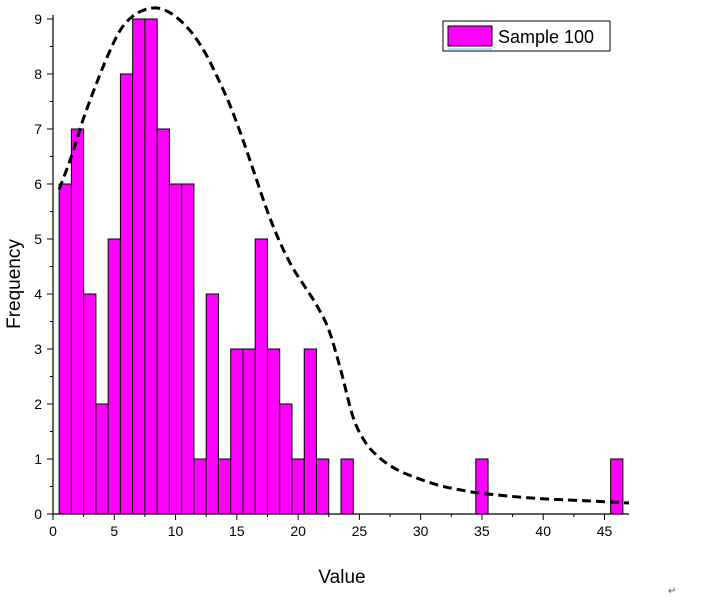  What do you see at coordinates (341, 577) in the screenshot?
I see `x-axis-title: Value` at bounding box center [341, 577].